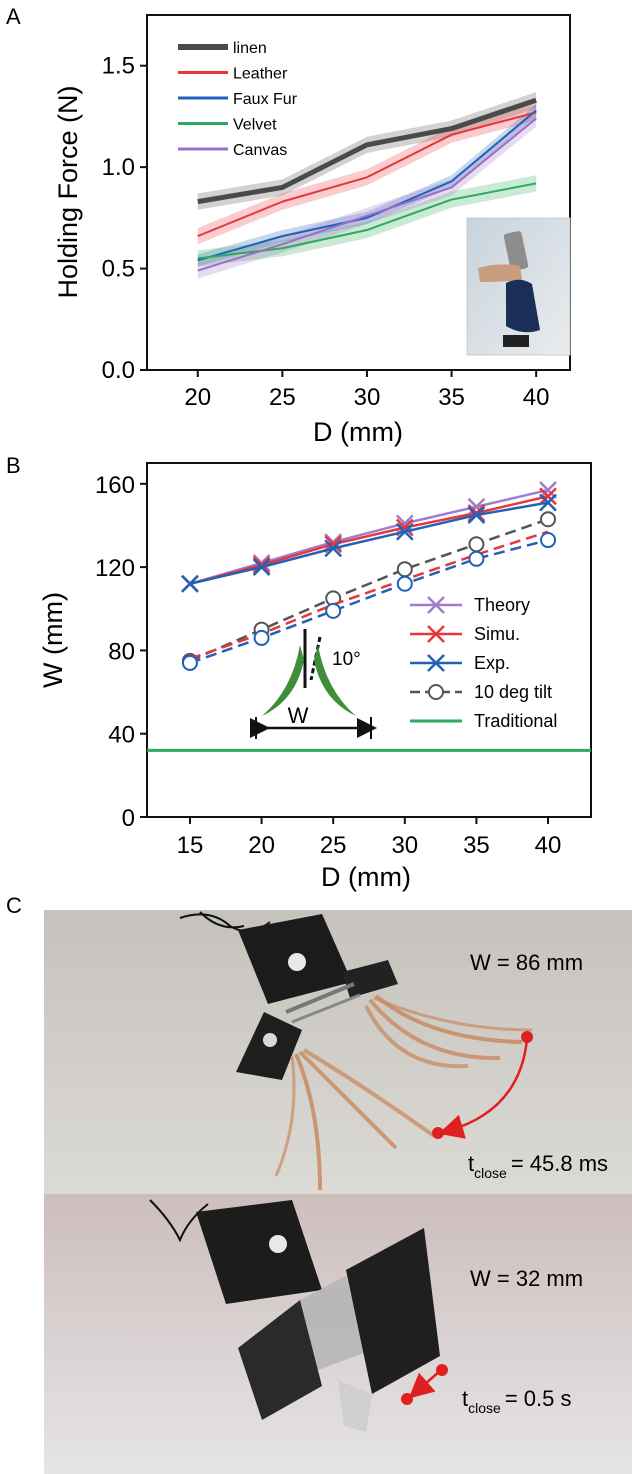 The height and width of the screenshot is (1474, 632). I want to click on x-tick-label-4: 40, so click(536, 397).